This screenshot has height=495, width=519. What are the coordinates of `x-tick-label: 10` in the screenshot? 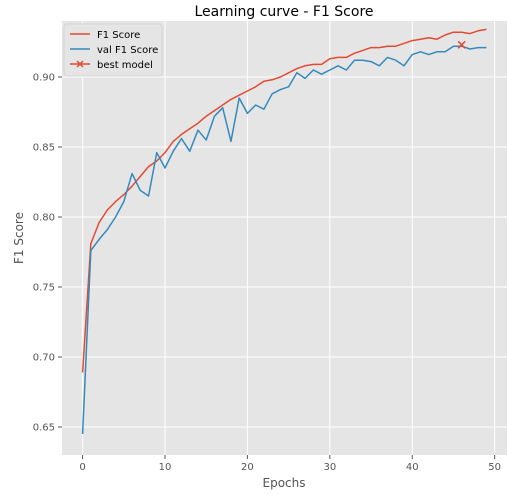 It's located at (165, 467).